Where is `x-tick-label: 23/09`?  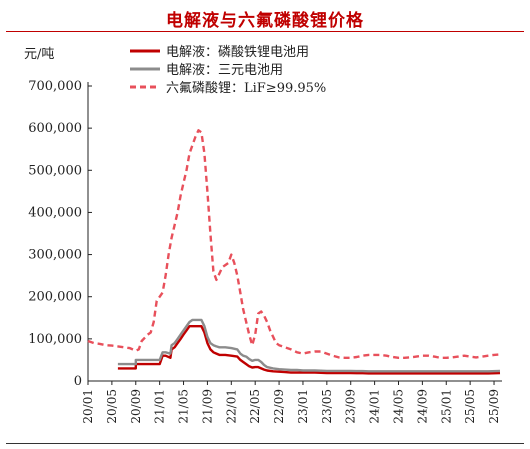 x-tick-label: 23/09 is located at coordinates (351, 406).